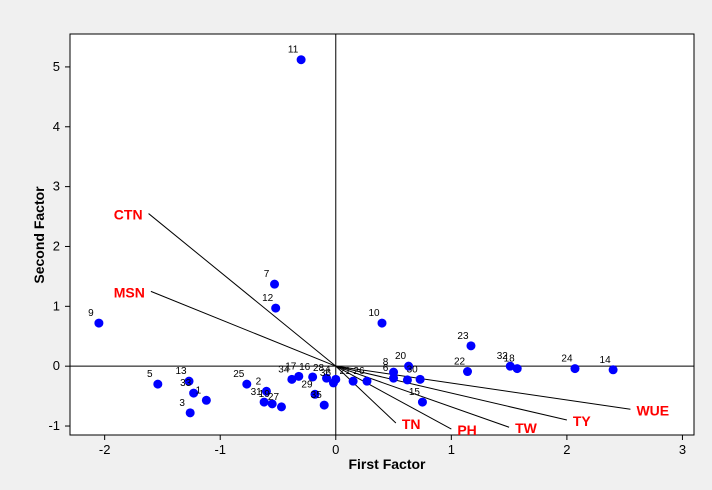  Describe the element at coordinates (39, 235) in the screenshot. I see `y-axis-title: Second Factor` at that location.